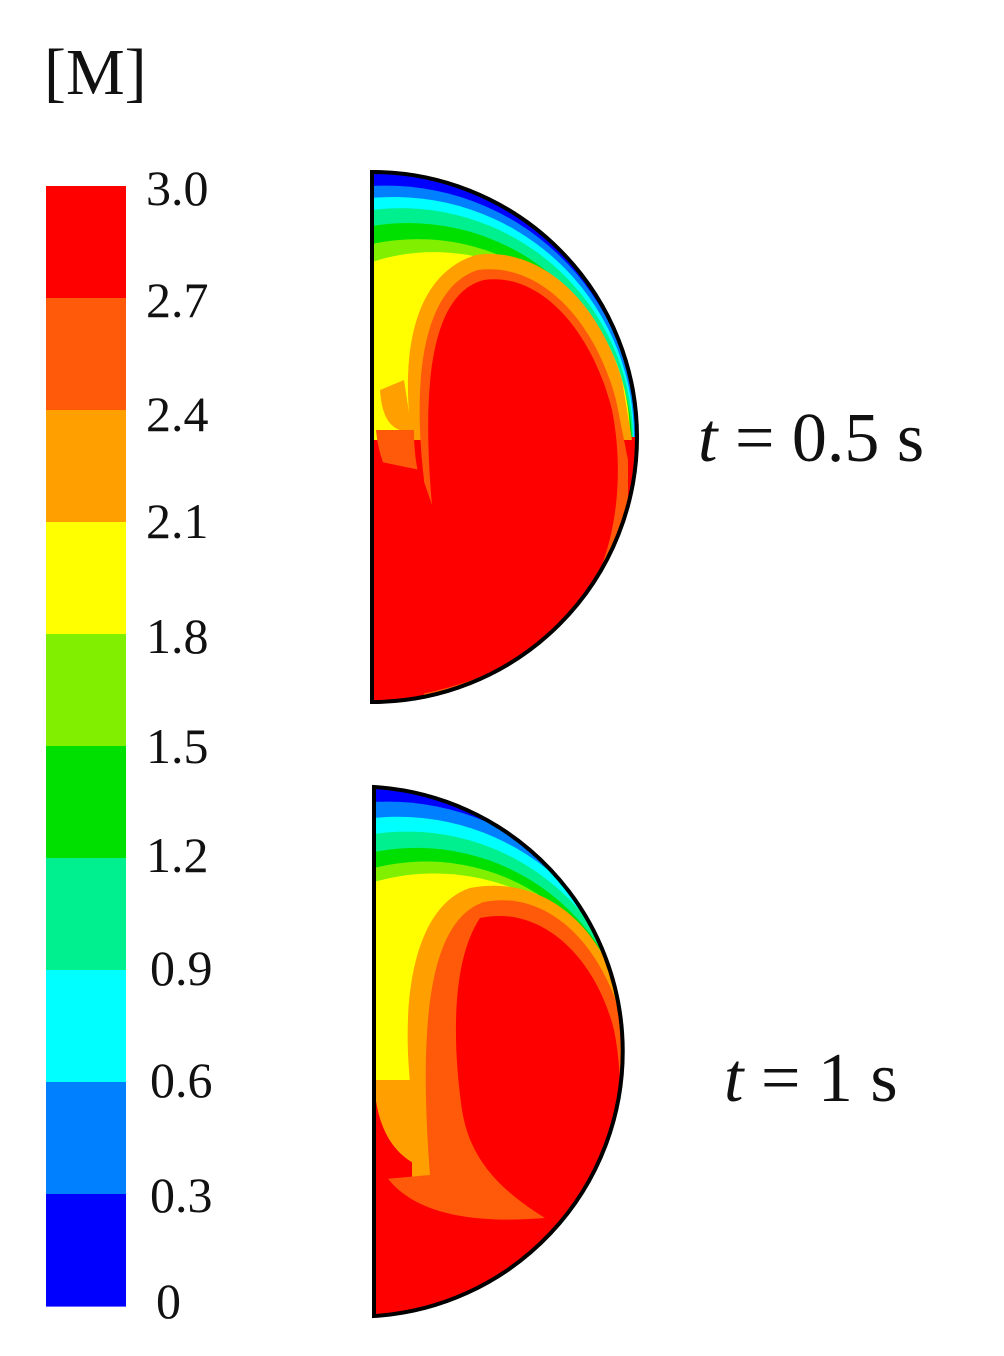 Image resolution: width=1004 pixels, height=1356 pixels. What do you see at coordinates (811, 439) in the screenshot?
I see `time-label-top: t = 0.5 s` at bounding box center [811, 439].